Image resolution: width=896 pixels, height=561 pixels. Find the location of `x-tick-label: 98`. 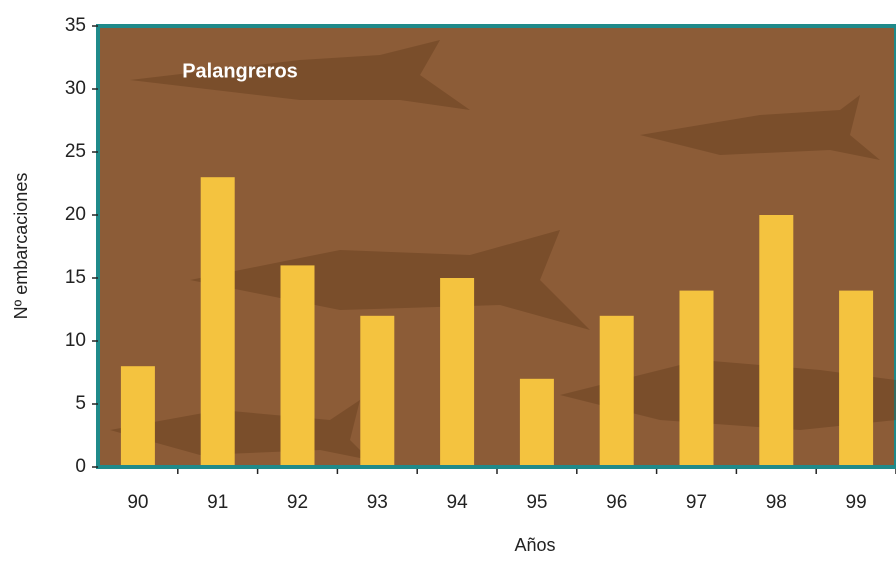

x-tick-label: 98 is located at coordinates (776, 502).